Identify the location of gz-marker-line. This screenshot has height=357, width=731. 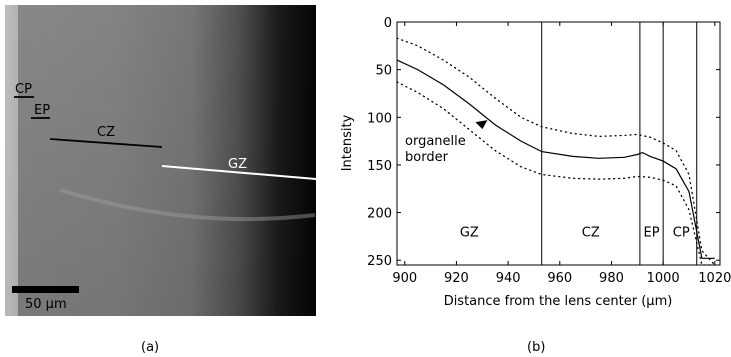
(239, 172).